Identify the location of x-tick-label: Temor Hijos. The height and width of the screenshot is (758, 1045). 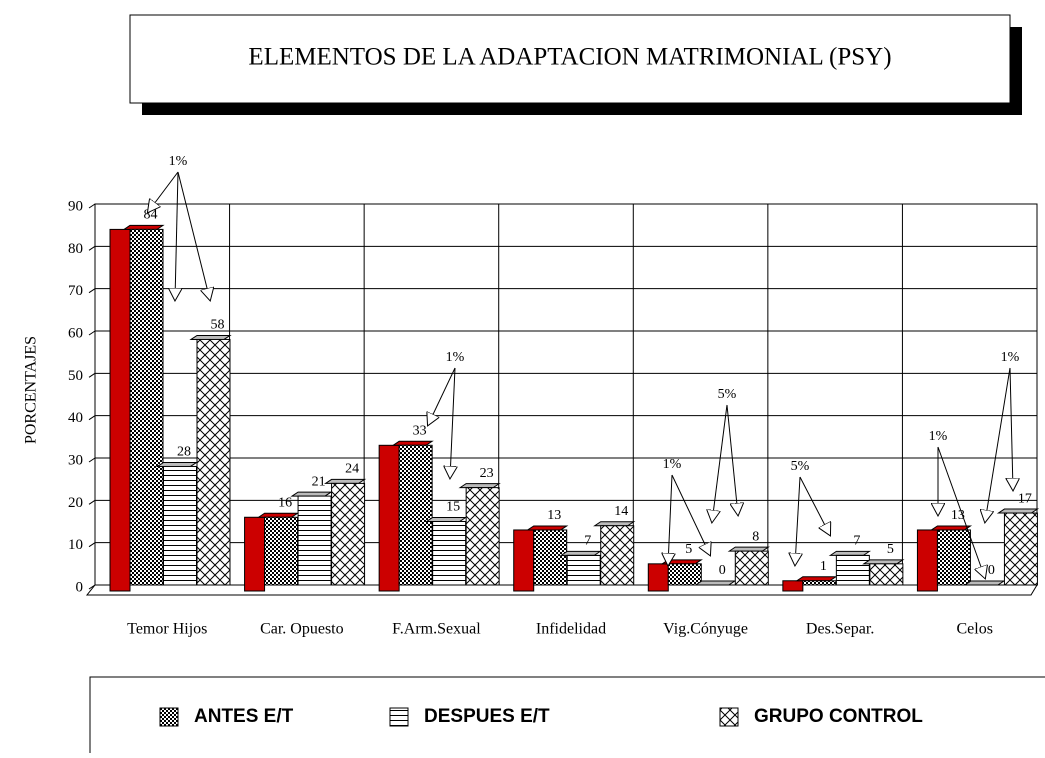
(167, 629).